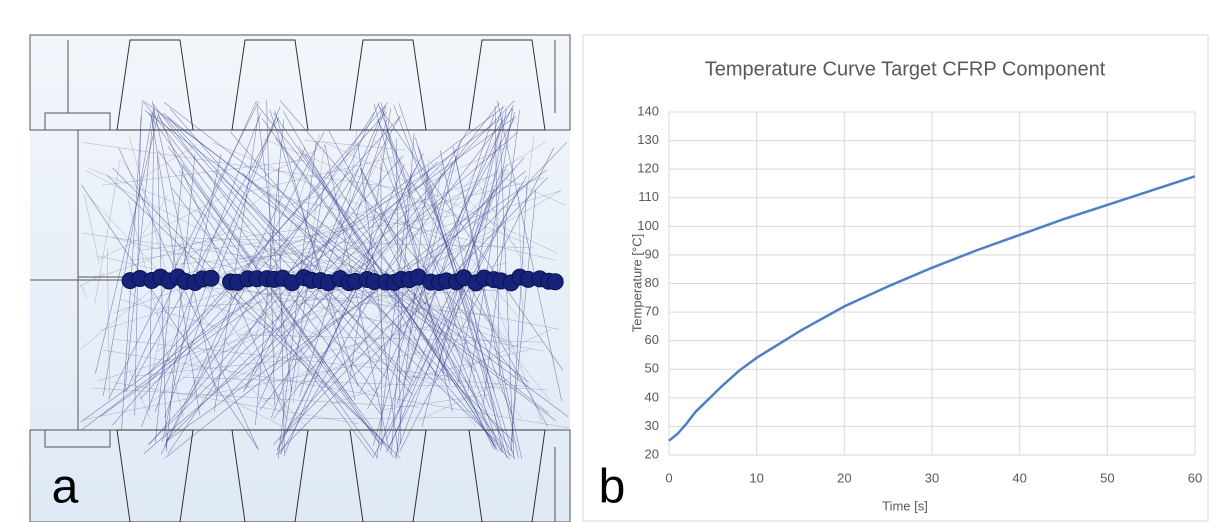 The height and width of the screenshot is (522, 1209). I want to click on panel-label: b, so click(612, 487).